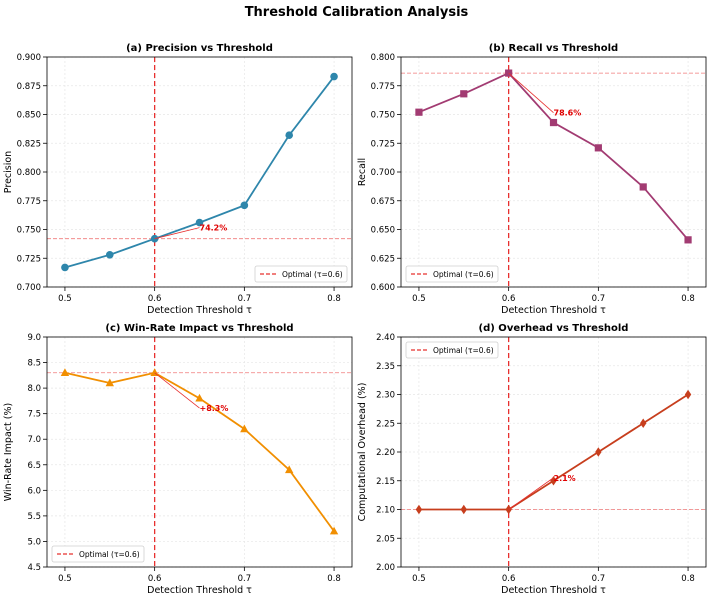  I want to click on annotation-label: 2.1%, so click(565, 478).